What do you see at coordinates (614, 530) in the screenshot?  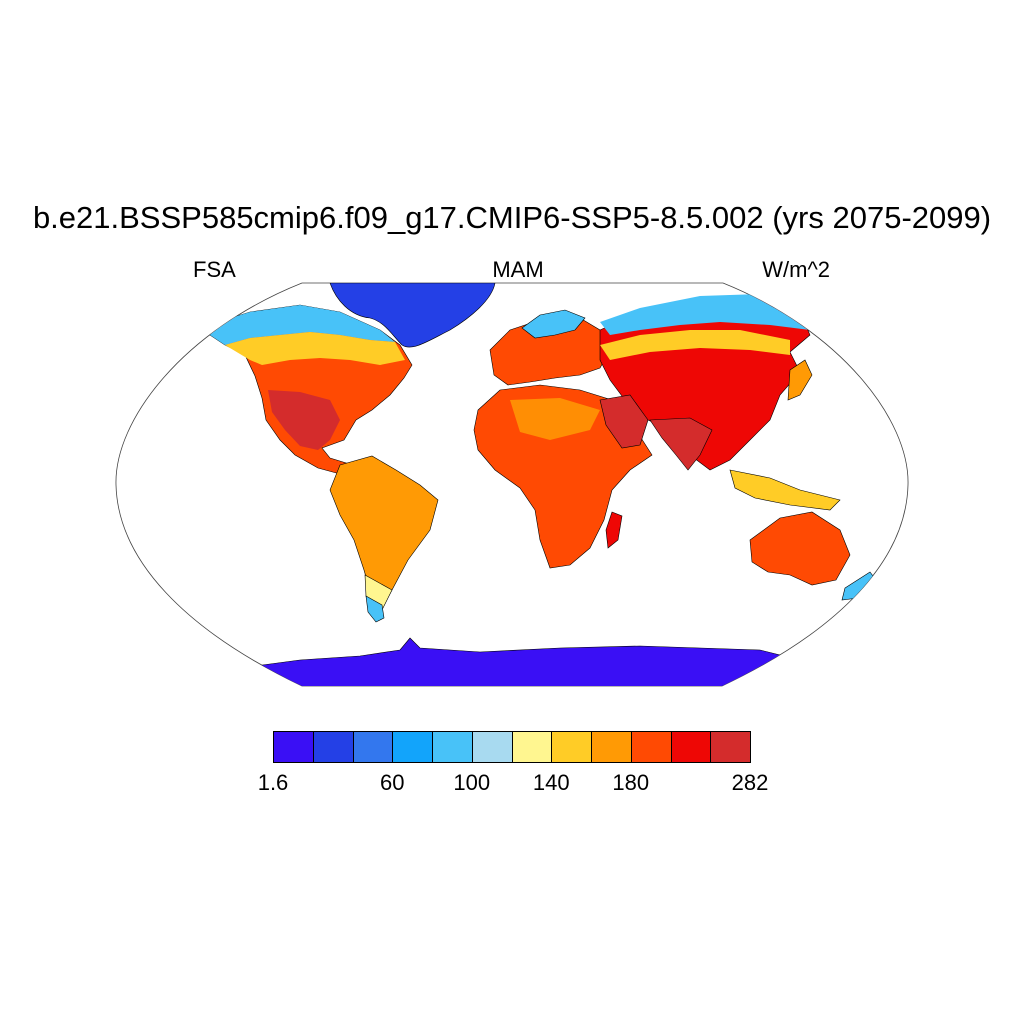 I see `madagascar` at bounding box center [614, 530].